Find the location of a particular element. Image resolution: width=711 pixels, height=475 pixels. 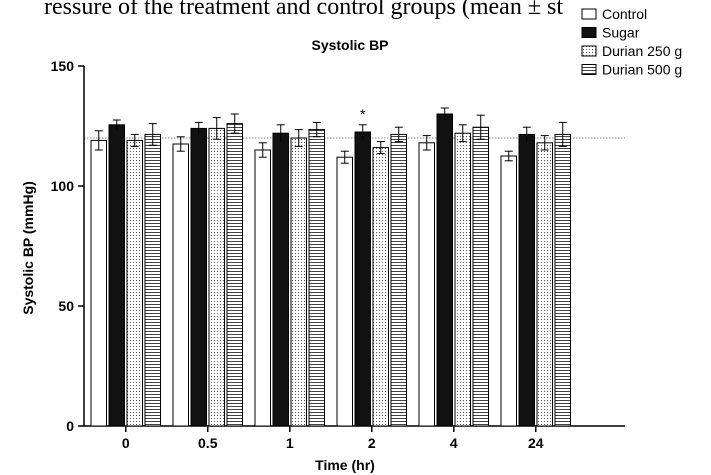

x-tick-label: 1 is located at coordinates (290, 443).